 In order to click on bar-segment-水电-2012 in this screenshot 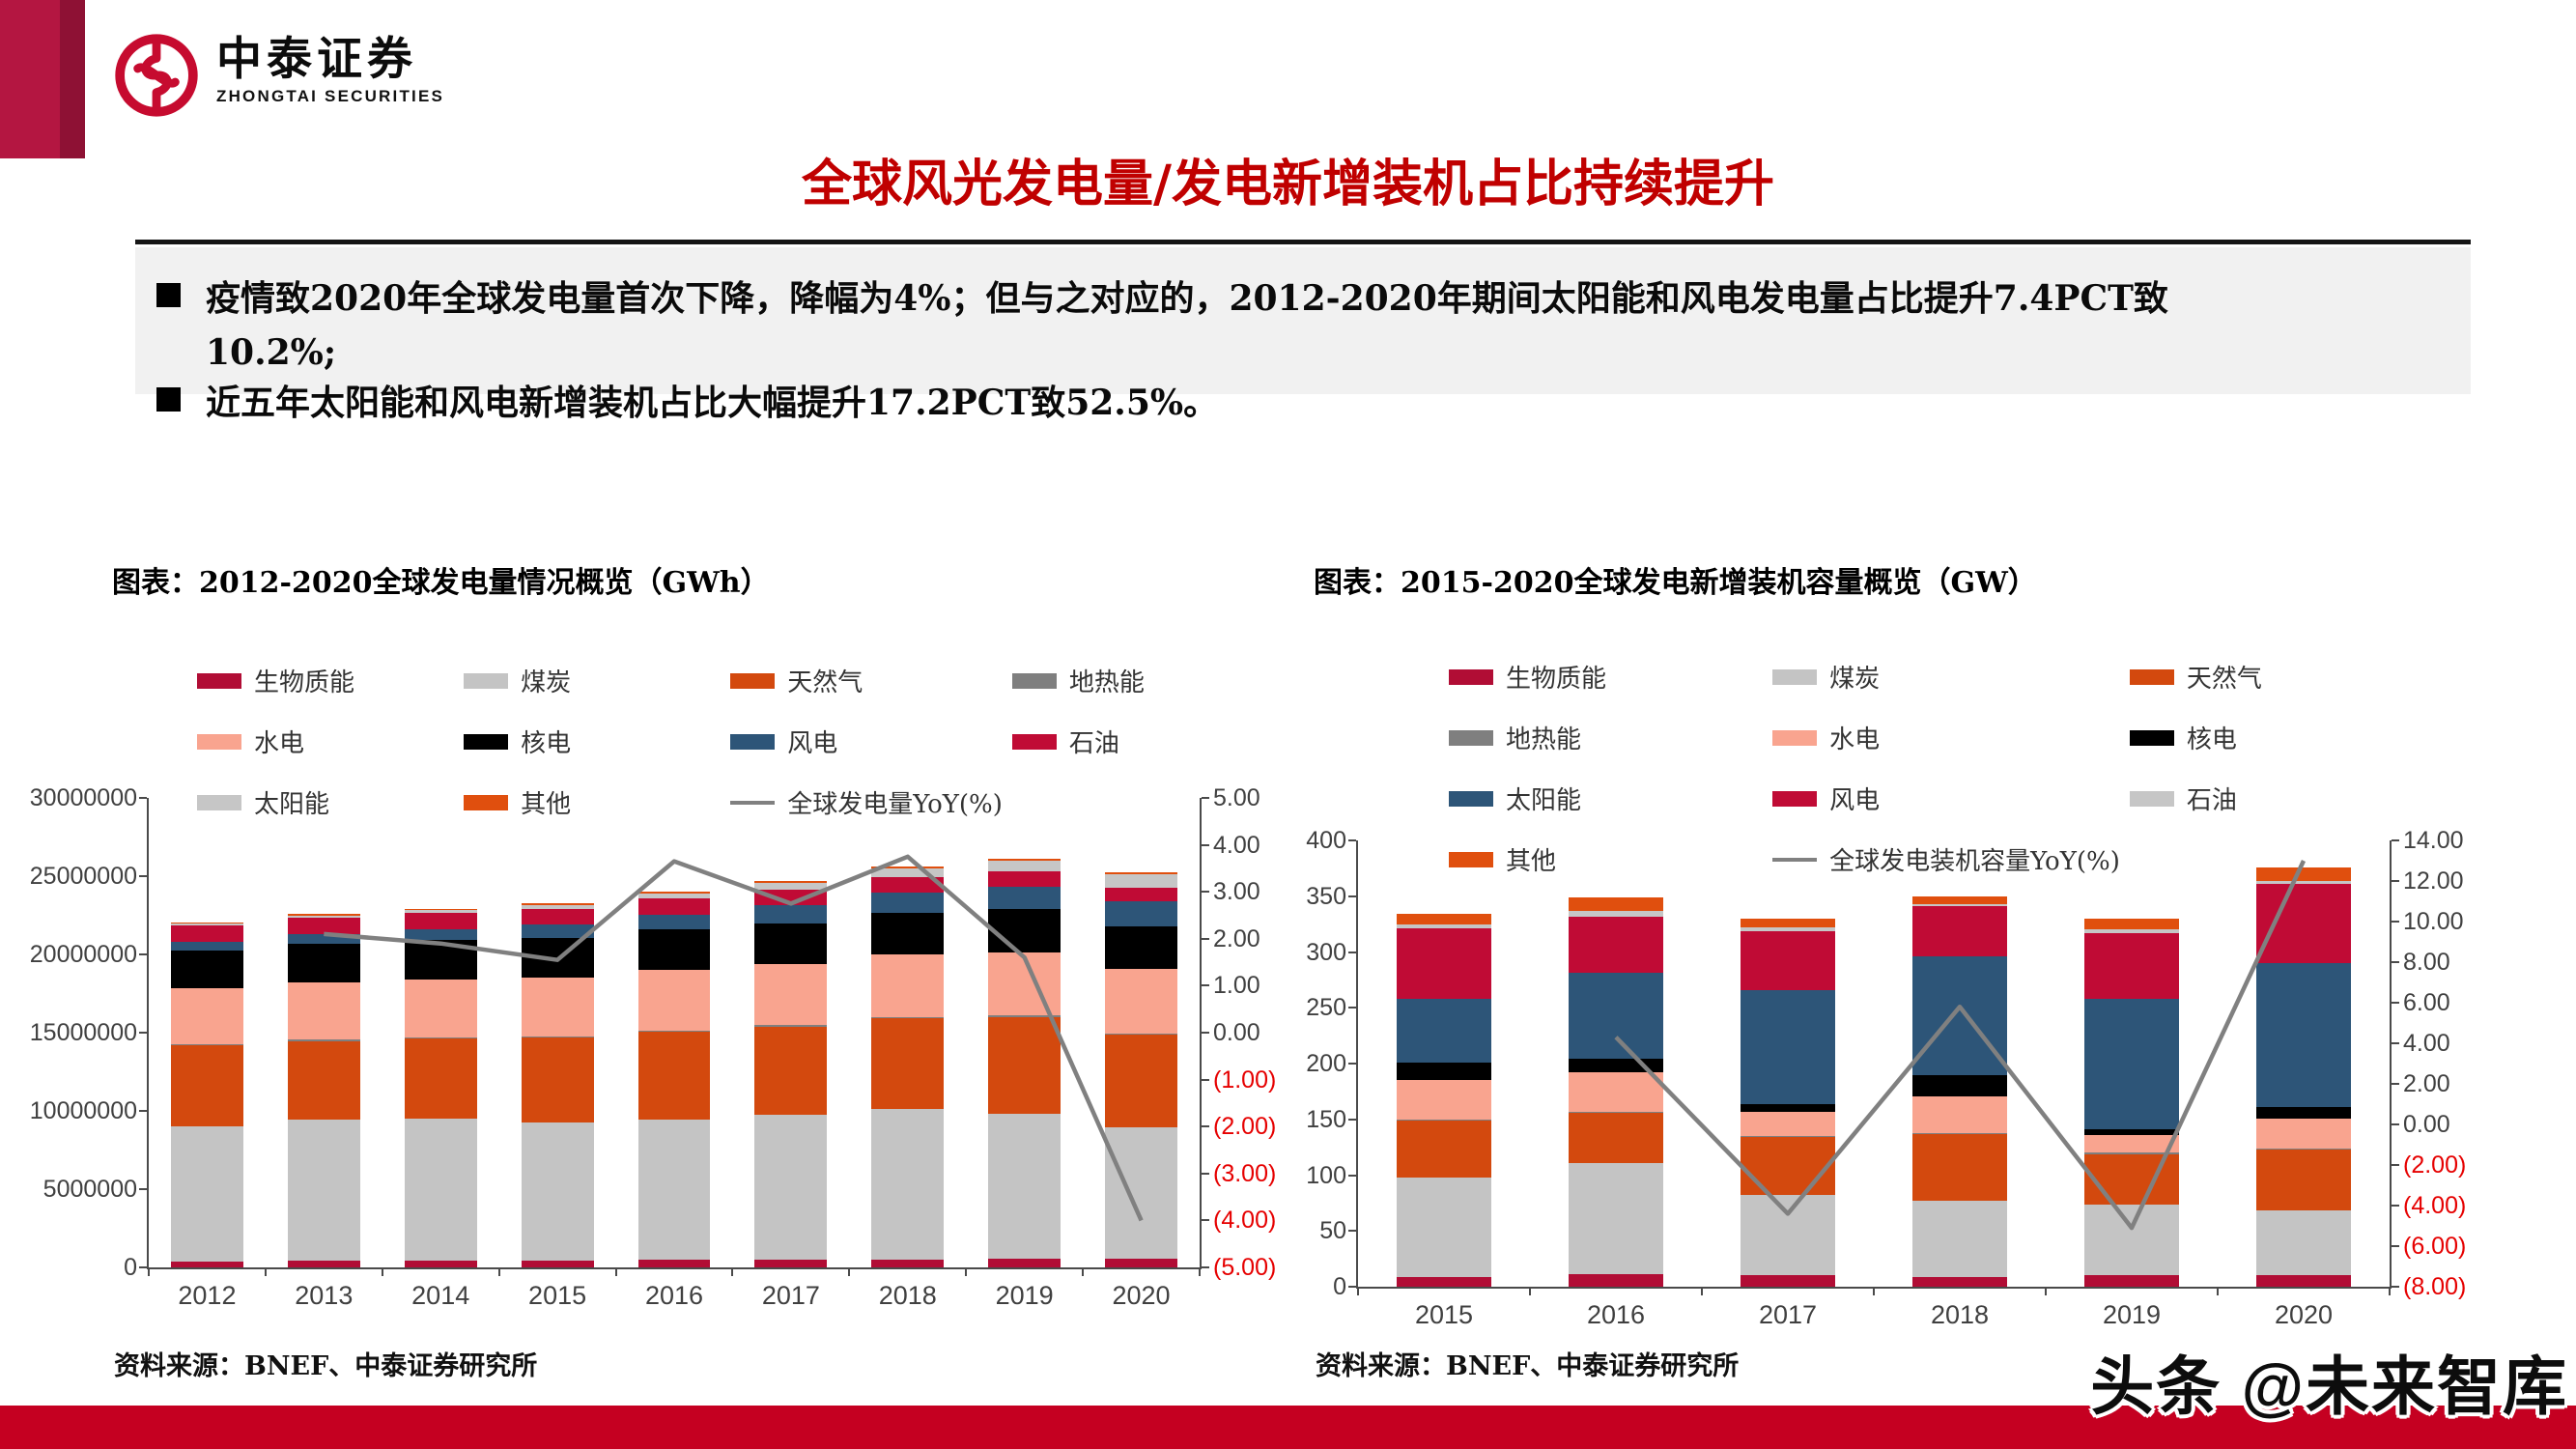, I will do `click(206, 1016)`.